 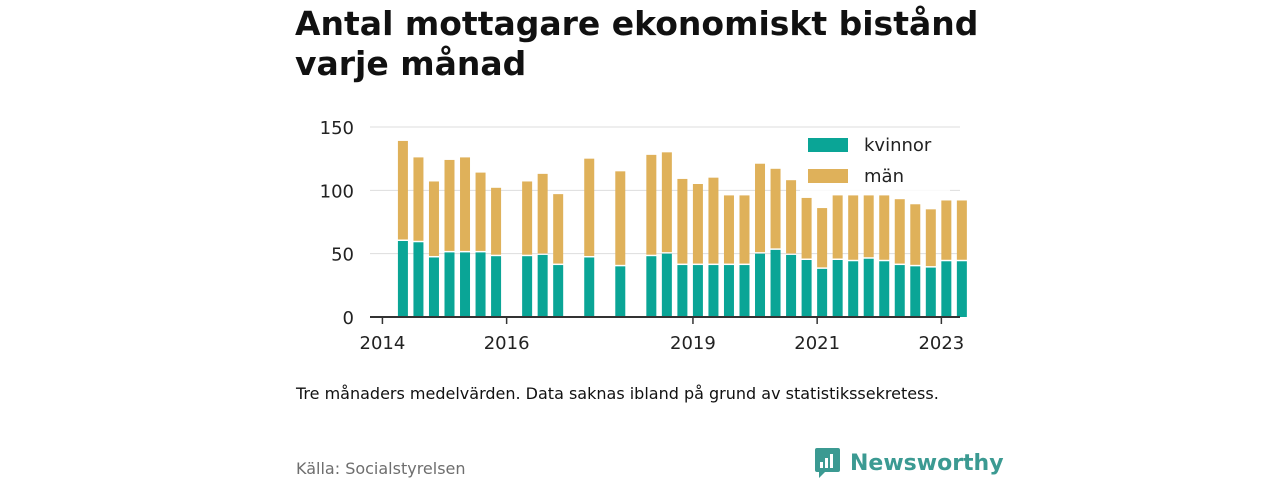 What do you see at coordinates (381, 468) in the screenshot?
I see `source-text: Källa: Socialstyrelsen` at bounding box center [381, 468].